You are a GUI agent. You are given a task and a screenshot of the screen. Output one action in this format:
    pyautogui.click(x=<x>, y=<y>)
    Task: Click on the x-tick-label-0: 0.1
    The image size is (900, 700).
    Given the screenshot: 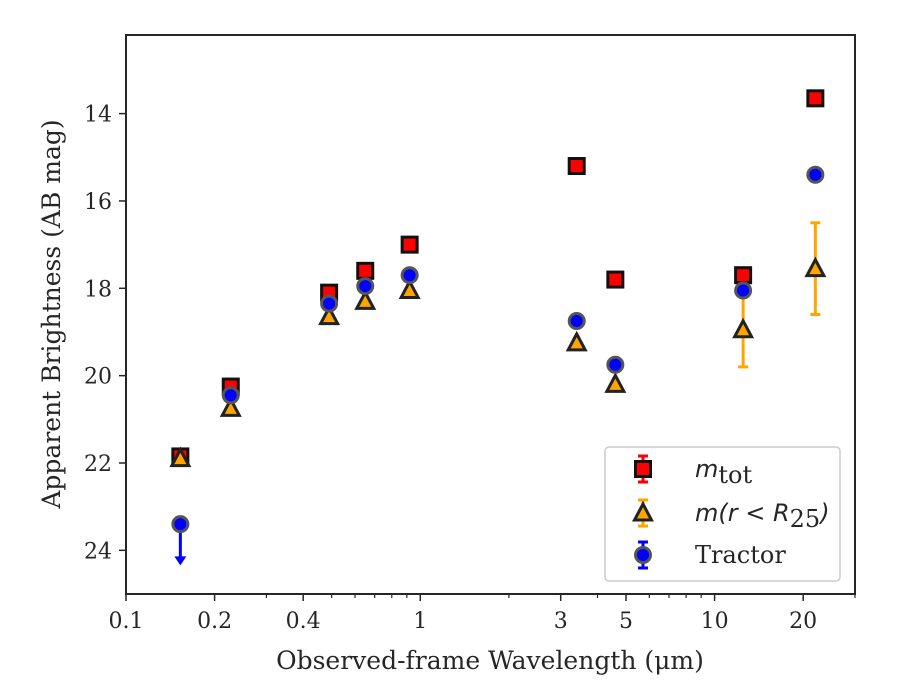 What is the action you would take?
    pyautogui.click(x=126, y=621)
    